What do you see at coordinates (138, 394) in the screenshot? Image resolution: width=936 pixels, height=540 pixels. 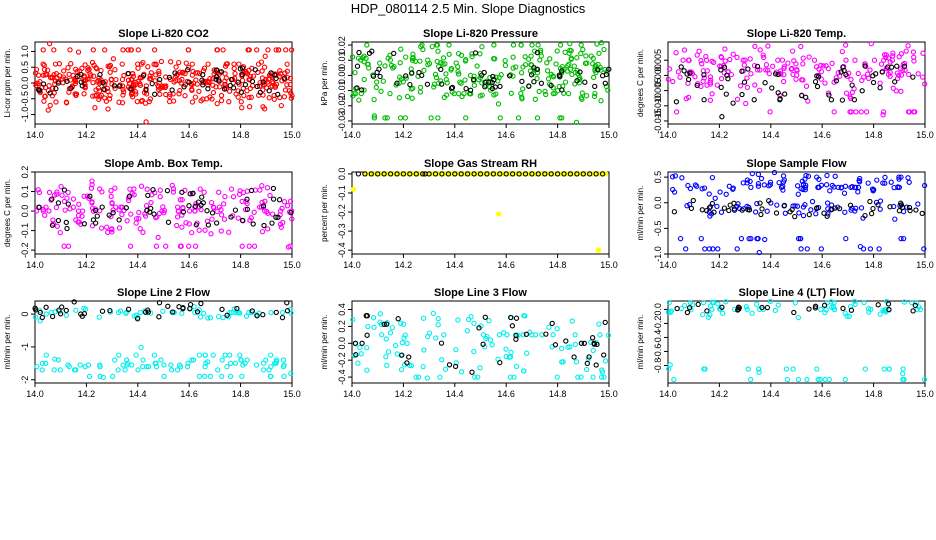 I see `x-tick-label: 14.4` at bounding box center [138, 394].